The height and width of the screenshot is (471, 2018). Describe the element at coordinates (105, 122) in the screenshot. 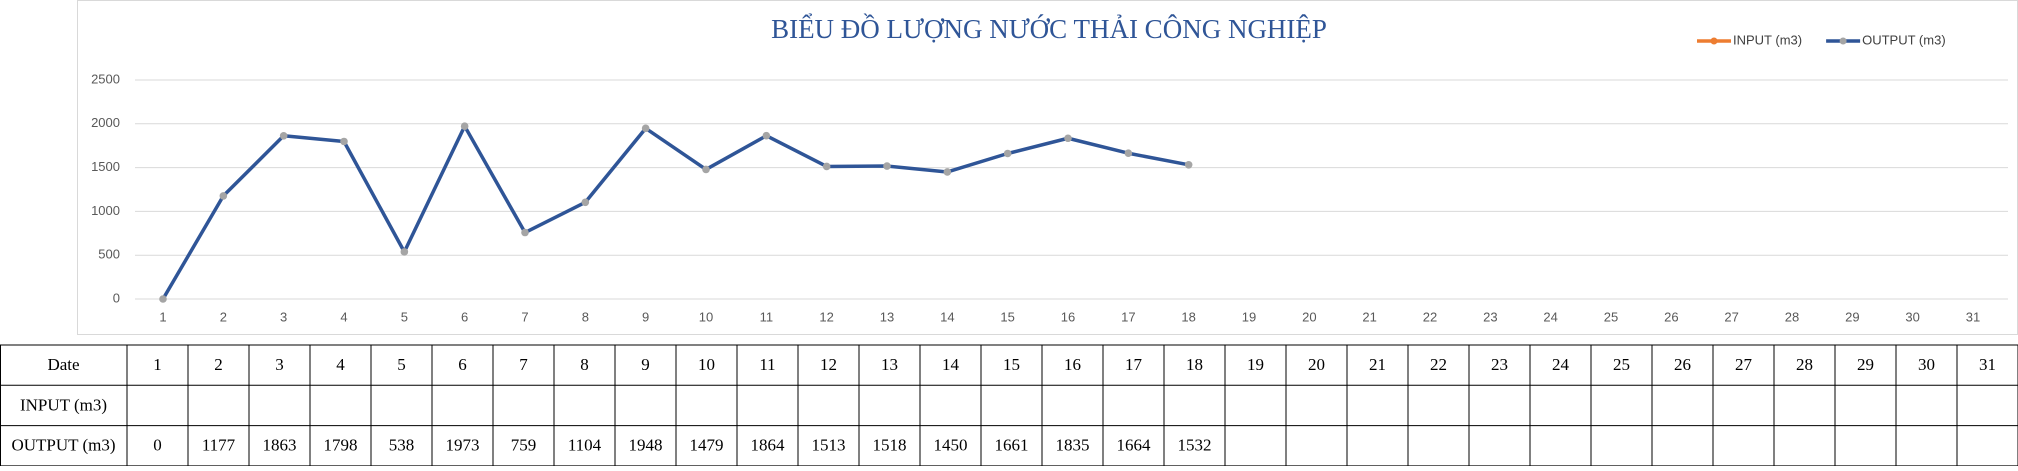

I see `y-tick-label: 2000` at that location.